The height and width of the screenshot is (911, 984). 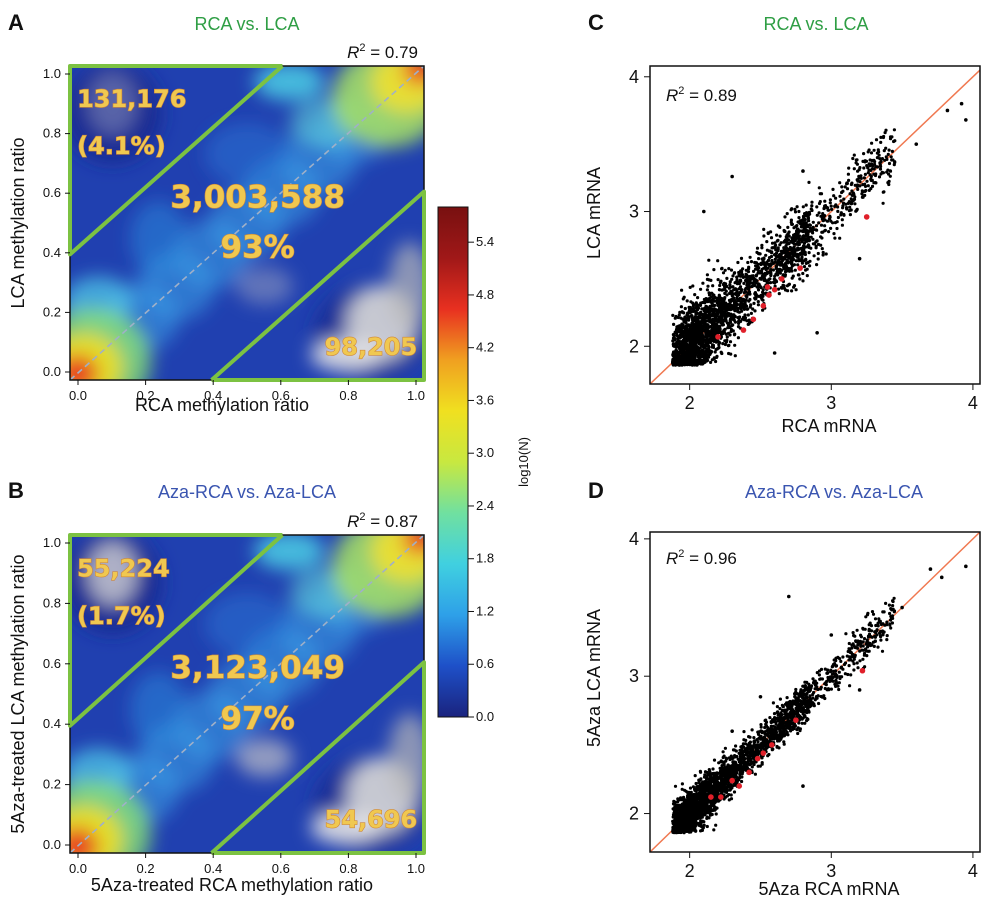 I want to click on x-tick-label: 4, so click(x=973, y=403).